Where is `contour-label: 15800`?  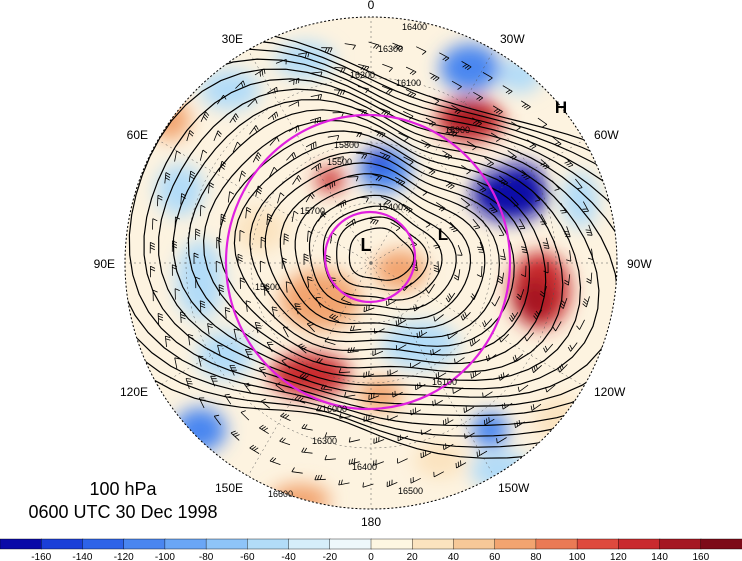 contour-label: 15800 is located at coordinates (346, 145).